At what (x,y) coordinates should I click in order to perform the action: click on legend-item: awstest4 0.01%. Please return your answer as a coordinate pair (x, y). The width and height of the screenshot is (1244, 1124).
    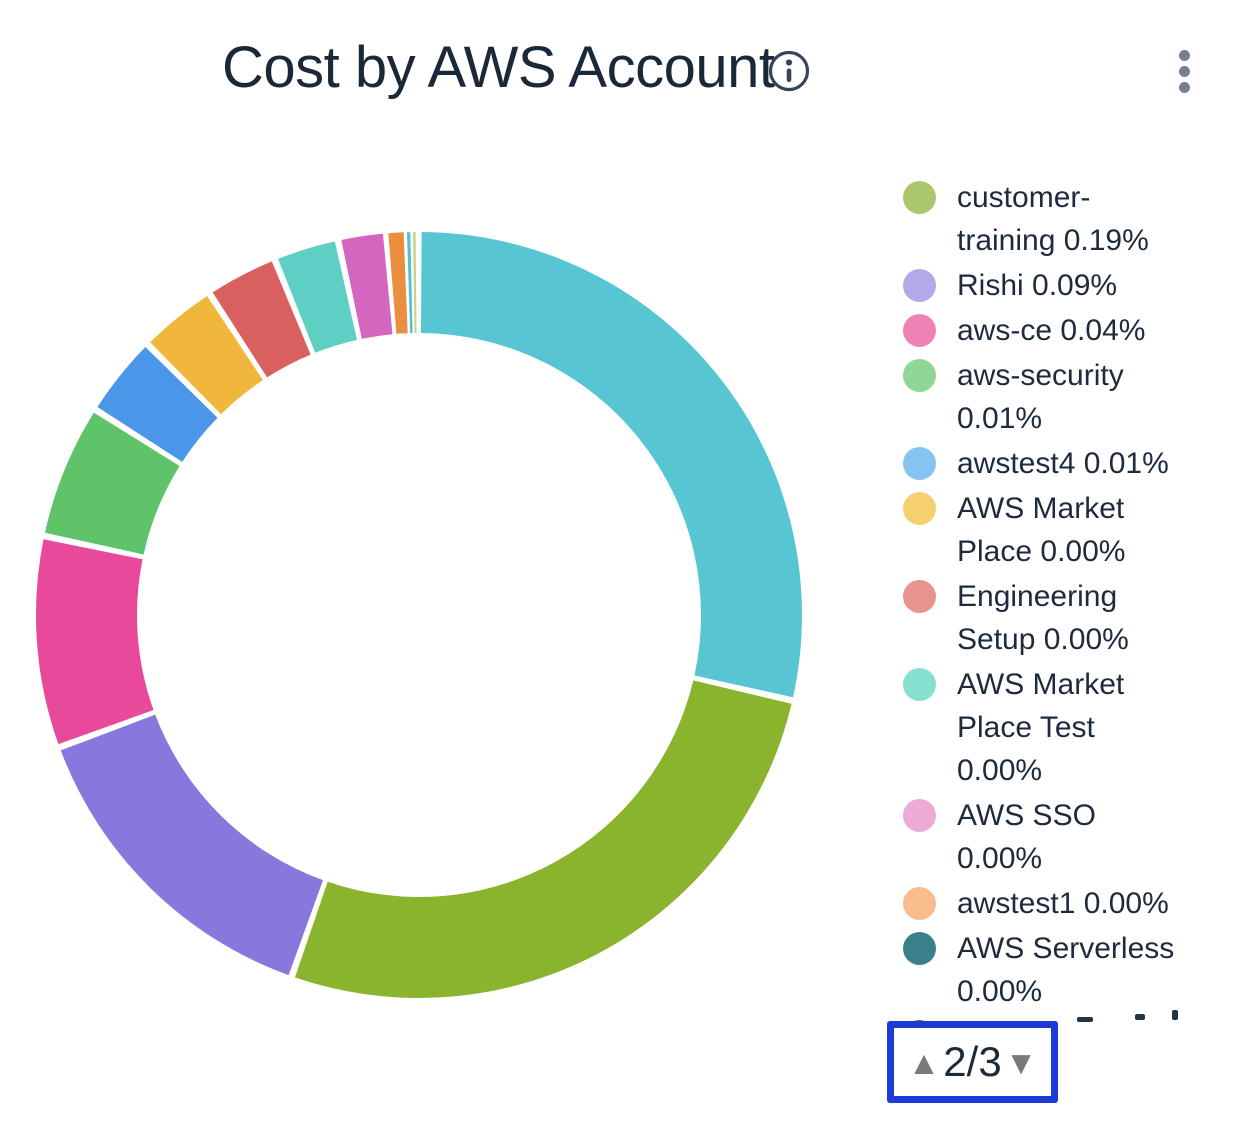
    Looking at the image, I should click on (1068, 463).